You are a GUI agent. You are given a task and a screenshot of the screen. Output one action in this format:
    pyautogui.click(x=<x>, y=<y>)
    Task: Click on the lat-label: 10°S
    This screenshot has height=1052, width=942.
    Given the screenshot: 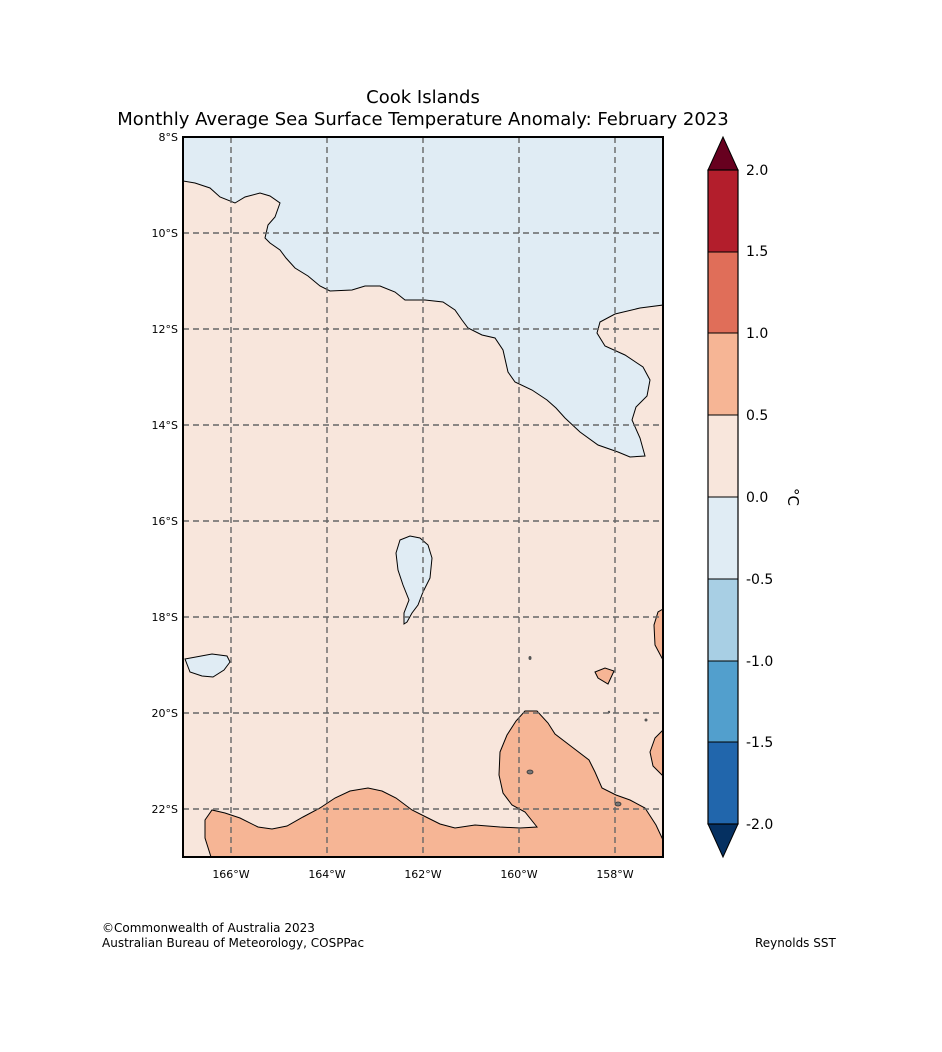 What is the action you would take?
    pyautogui.click(x=165, y=233)
    